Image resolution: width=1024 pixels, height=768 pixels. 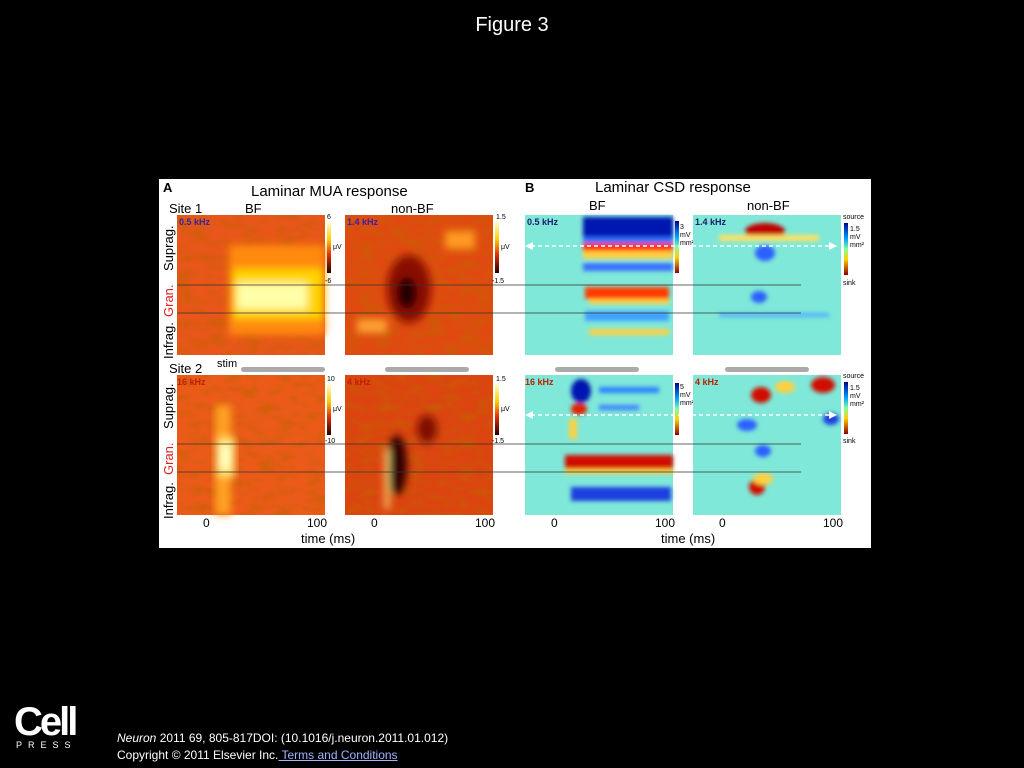 What do you see at coordinates (185, 368) in the screenshot?
I see `site-2-label: Site 2` at bounding box center [185, 368].